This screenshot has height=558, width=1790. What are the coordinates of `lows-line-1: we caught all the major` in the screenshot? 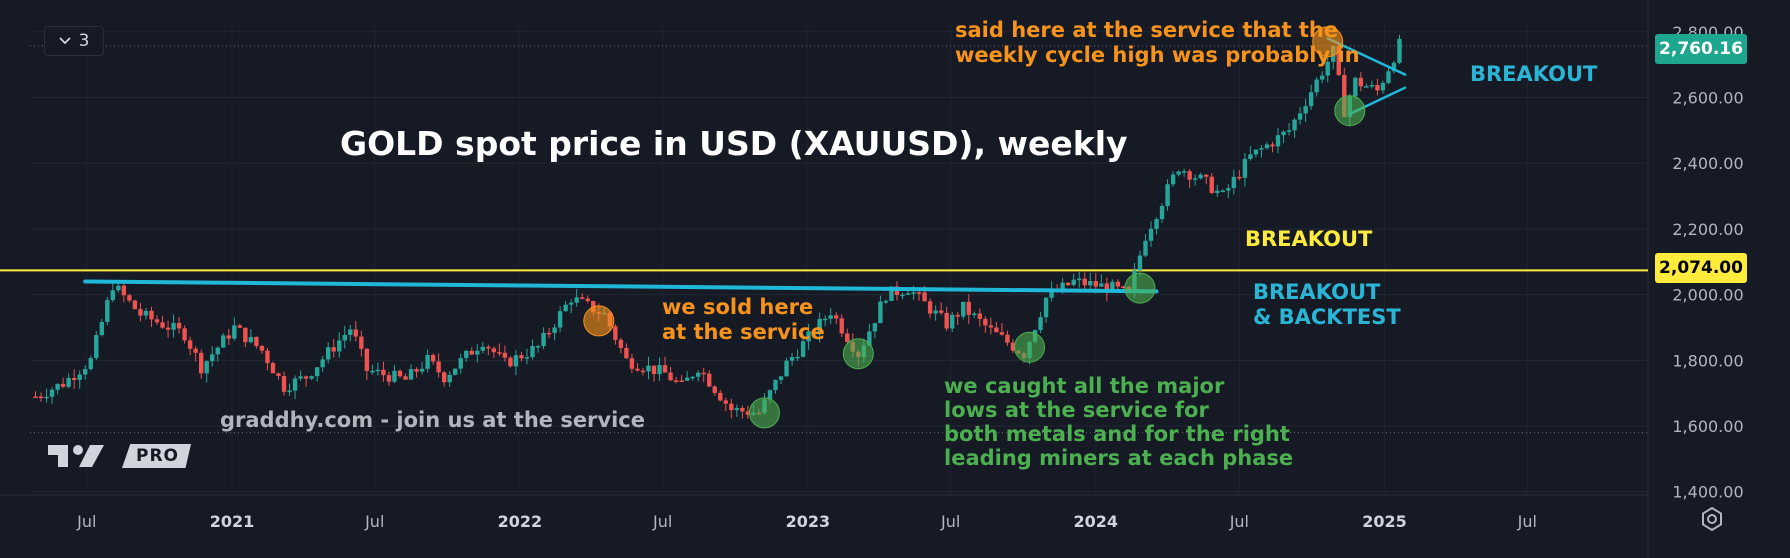 It's located at (1084, 386).